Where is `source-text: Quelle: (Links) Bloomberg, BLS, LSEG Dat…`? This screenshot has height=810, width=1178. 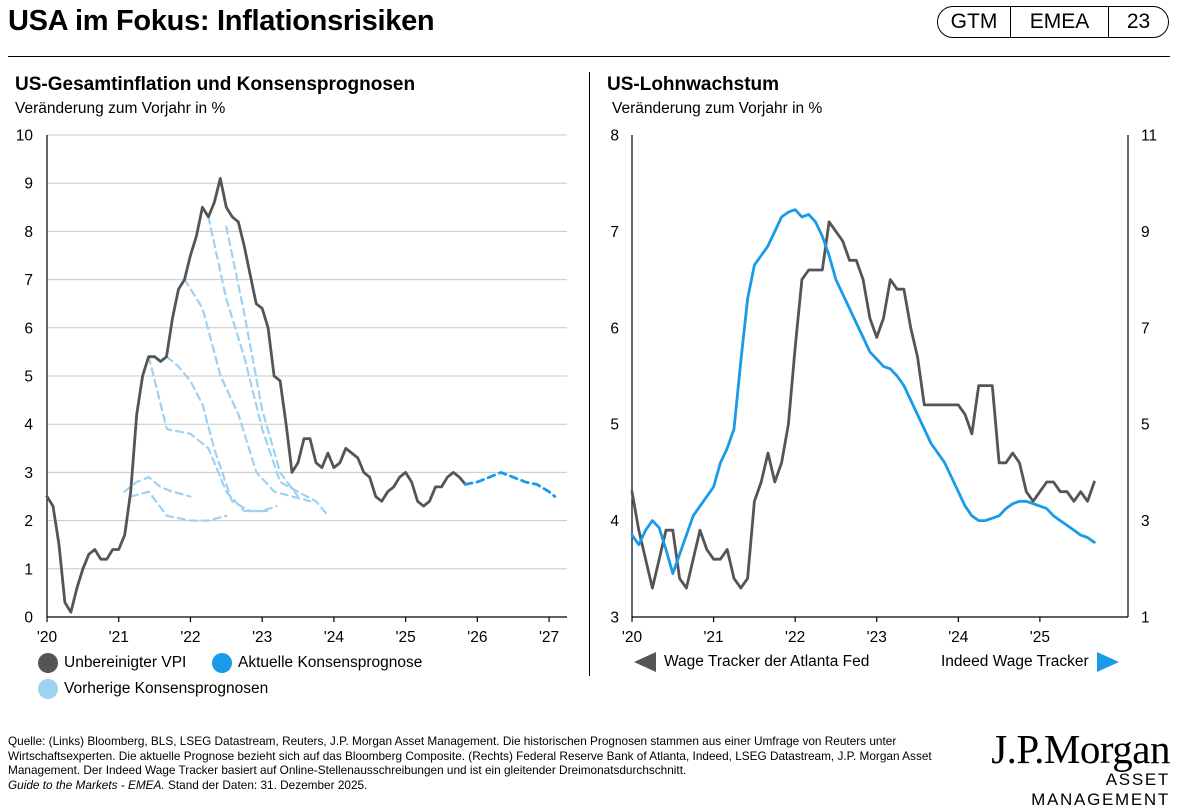 source-text: Quelle: (Links) Bloomberg, BLS, LSEG Dat… is located at coordinates (470, 756).